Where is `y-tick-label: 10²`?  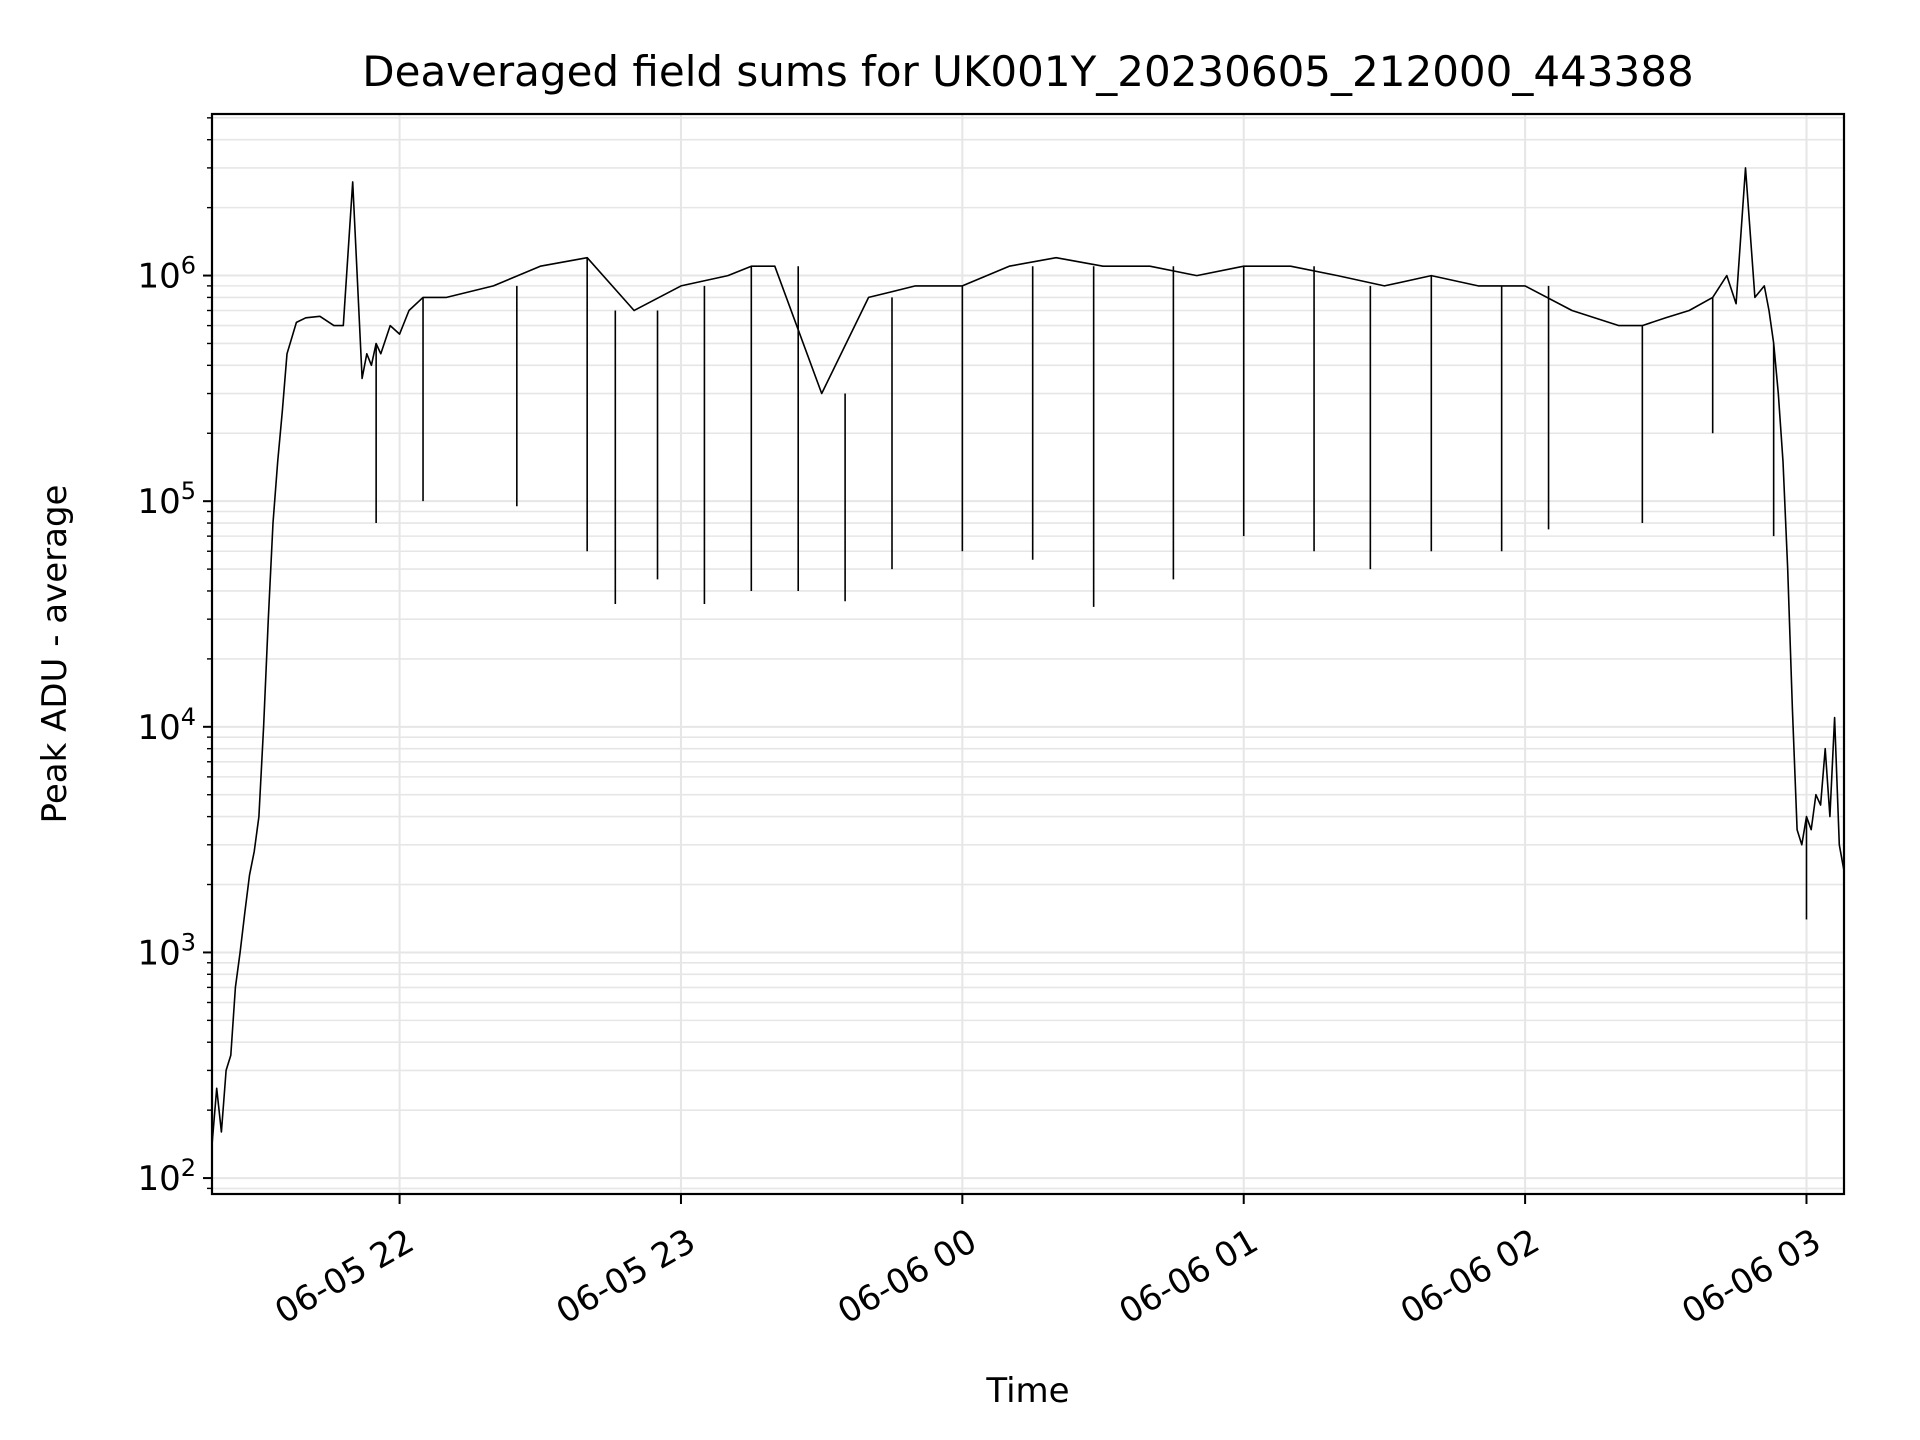
y-tick-label: 10² is located at coordinates (166, 1176).